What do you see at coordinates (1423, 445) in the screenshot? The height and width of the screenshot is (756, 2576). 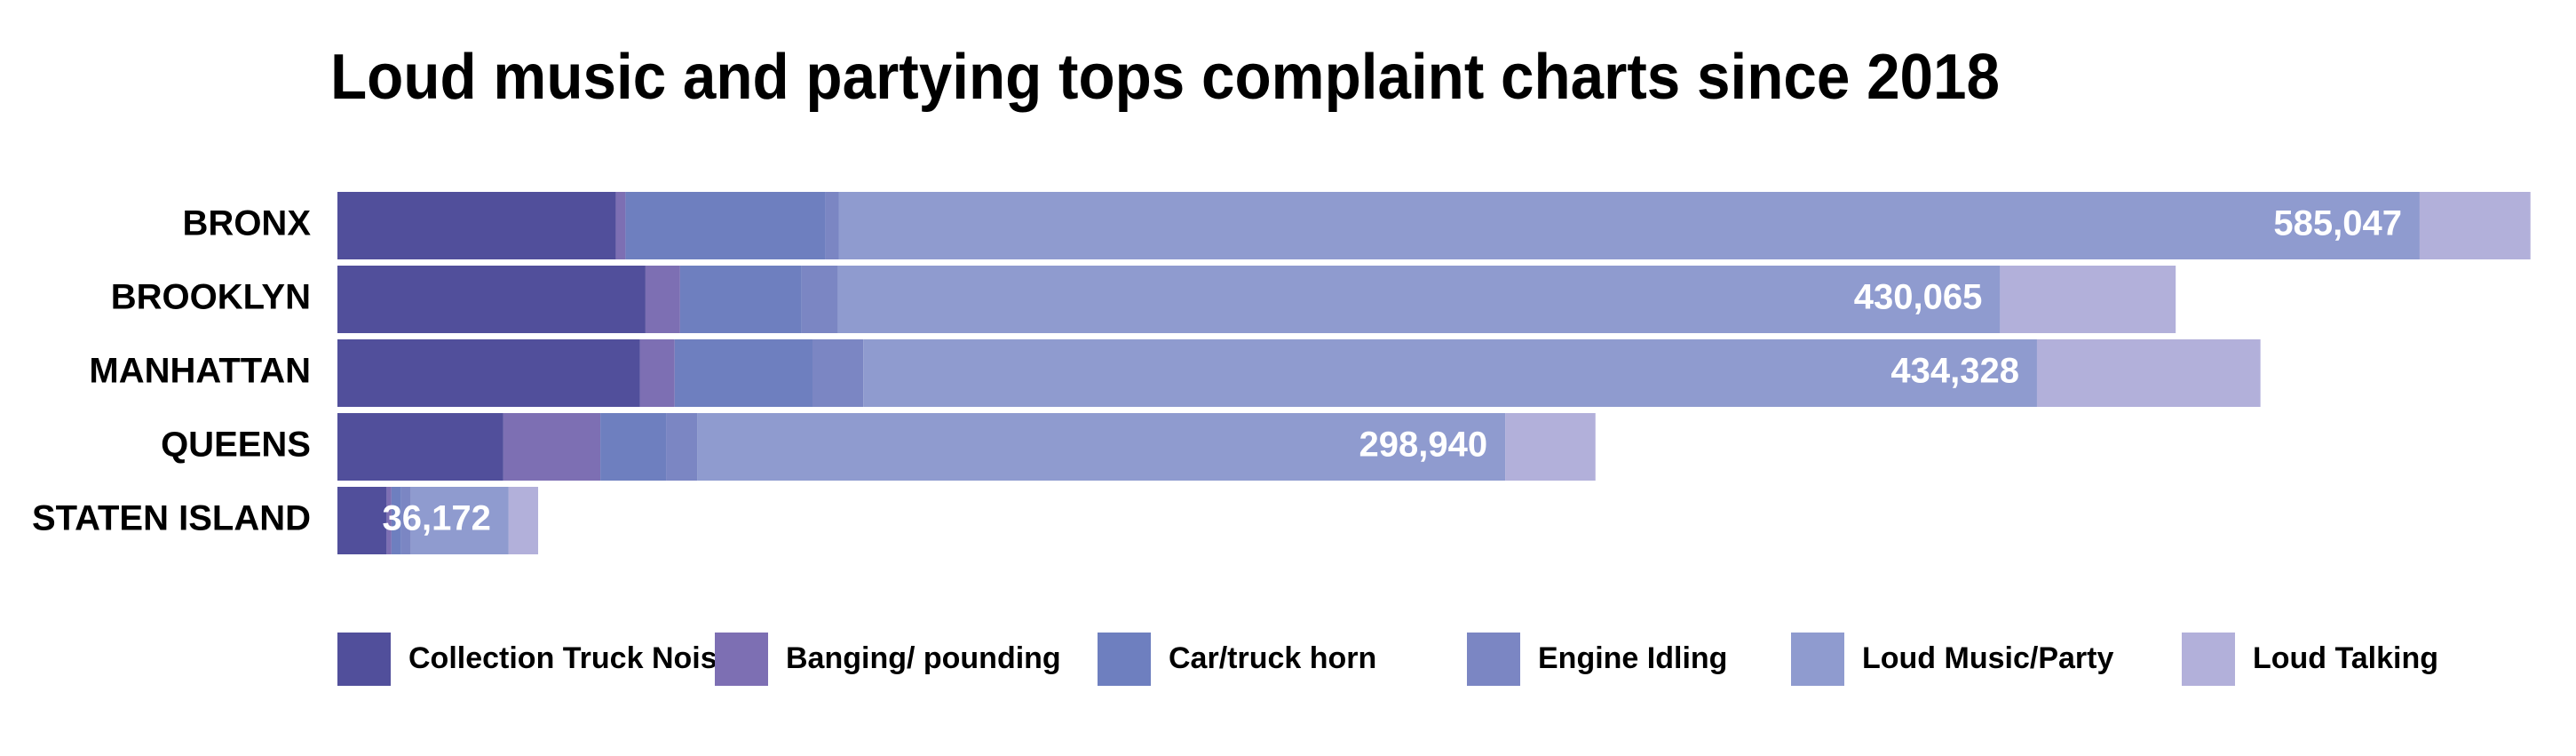 I see `value-label: 298,940` at bounding box center [1423, 445].